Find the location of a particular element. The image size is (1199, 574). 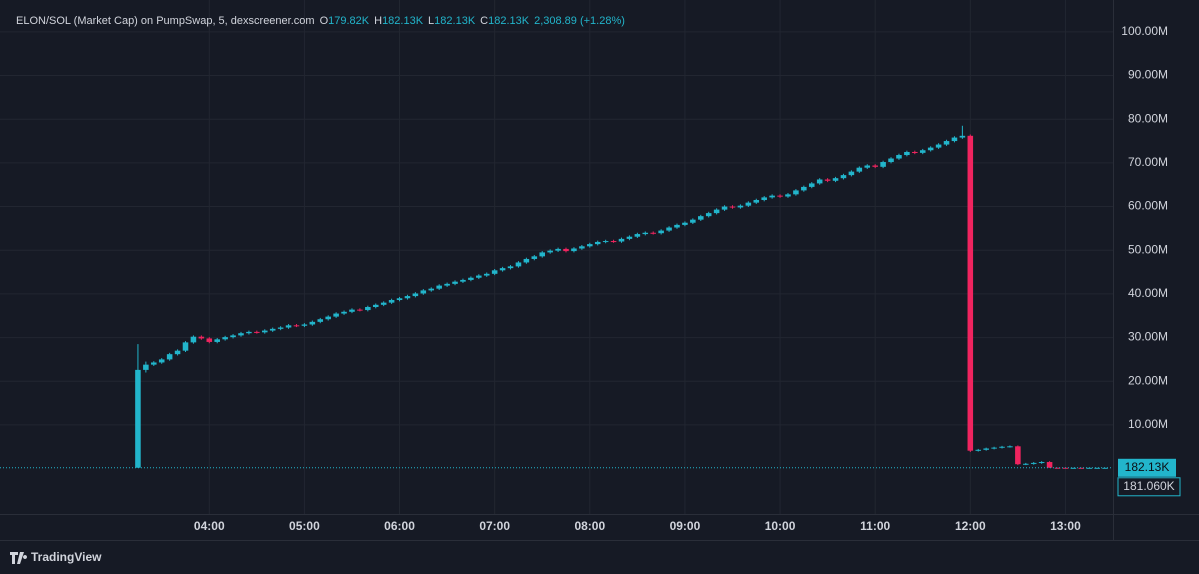

x-tick-label: 05:00 is located at coordinates (304, 526).